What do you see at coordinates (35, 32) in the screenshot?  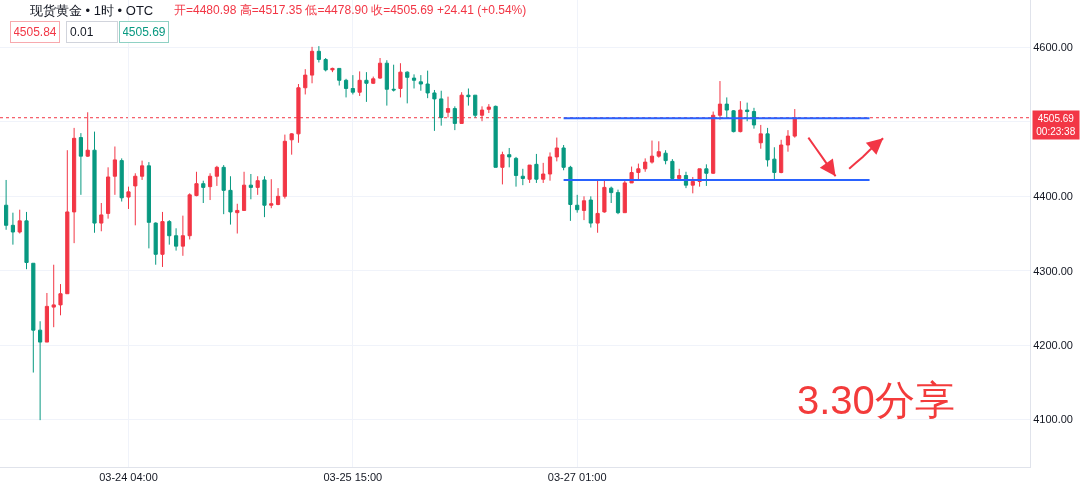 I see `annotation: 4505.84` at bounding box center [35, 32].